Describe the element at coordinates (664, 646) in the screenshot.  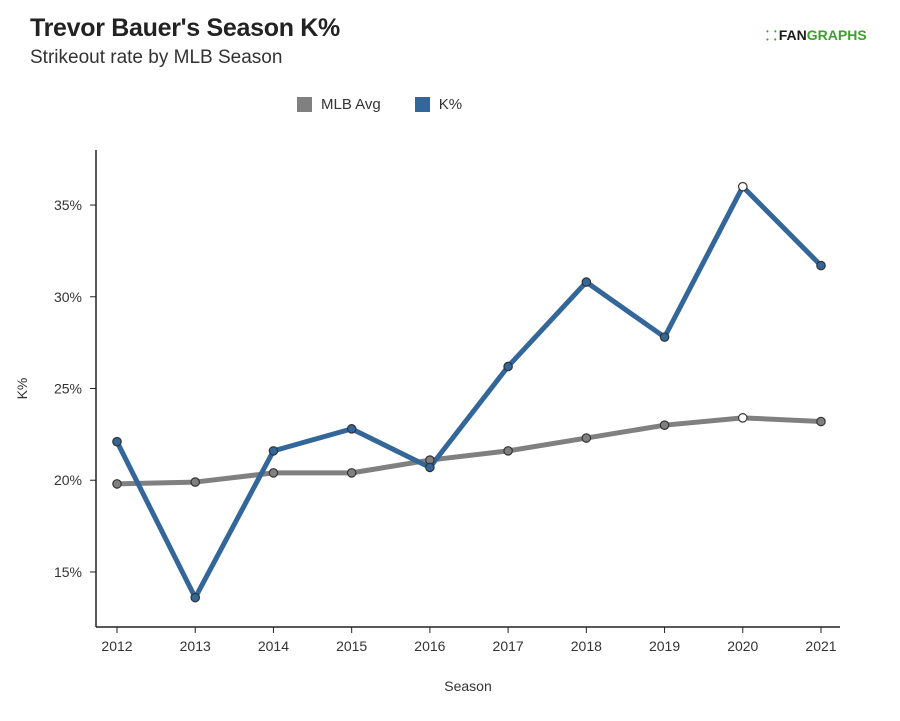
I see `x-tick-label: 2019` at that location.